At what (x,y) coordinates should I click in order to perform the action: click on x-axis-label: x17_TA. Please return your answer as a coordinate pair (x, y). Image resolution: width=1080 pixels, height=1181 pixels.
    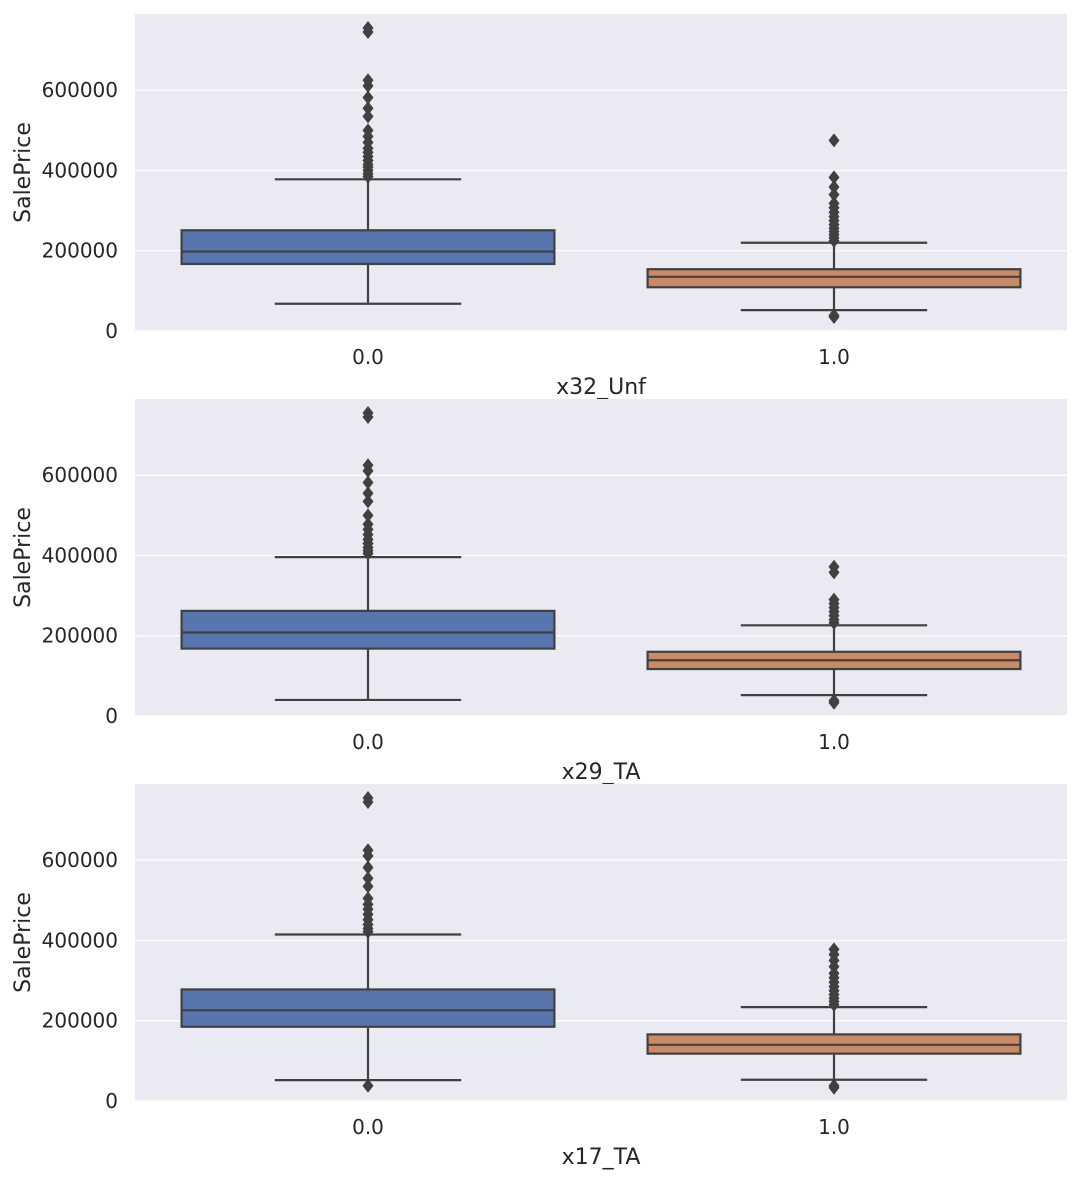
    Looking at the image, I should click on (601, 1157).